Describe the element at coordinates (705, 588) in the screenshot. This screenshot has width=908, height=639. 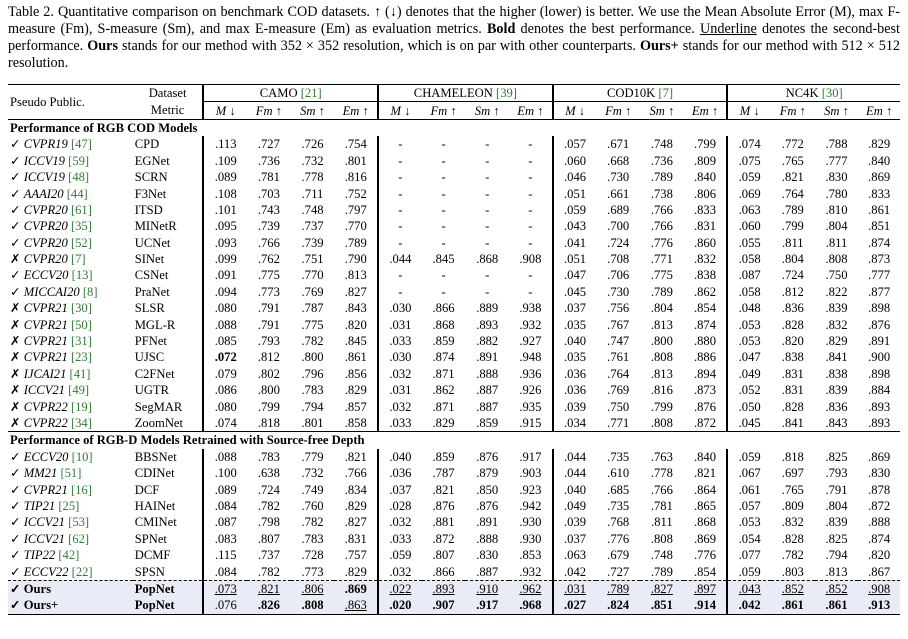
I see `value-cell: .897` at that location.